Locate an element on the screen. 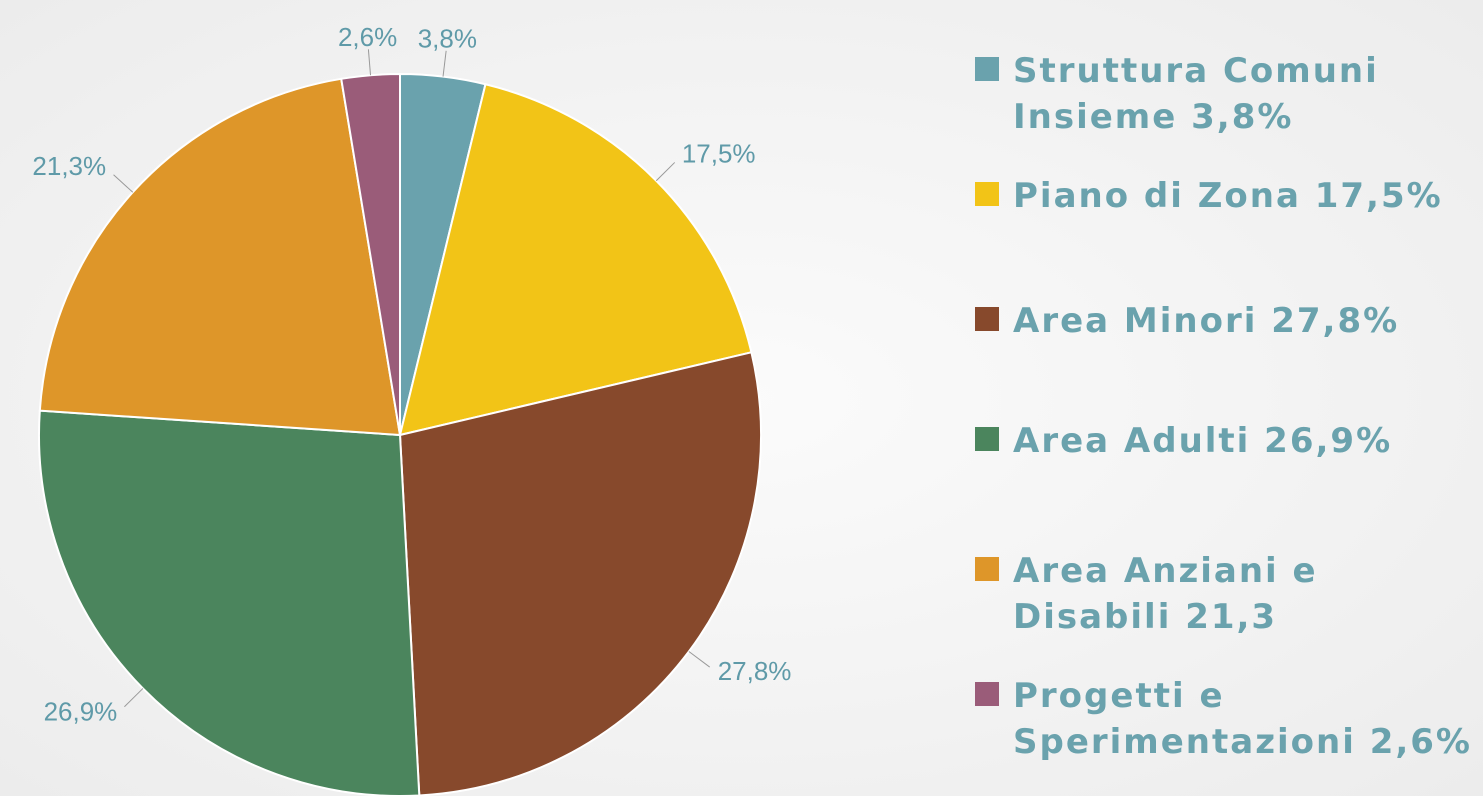 The height and width of the screenshot is (796, 1483). data-label: 27,8% is located at coordinates (755, 671).